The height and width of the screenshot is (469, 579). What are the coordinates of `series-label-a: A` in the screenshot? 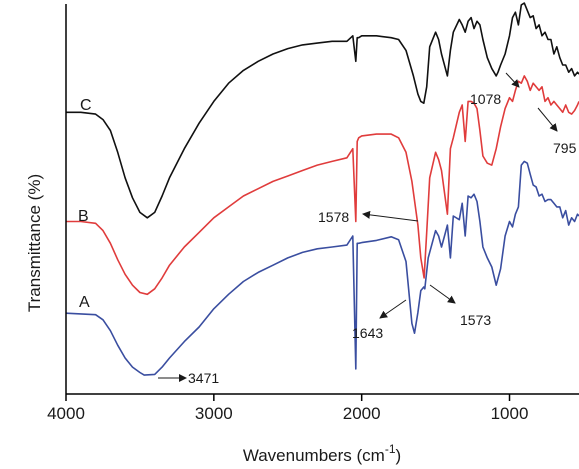 It's located at (84, 302).